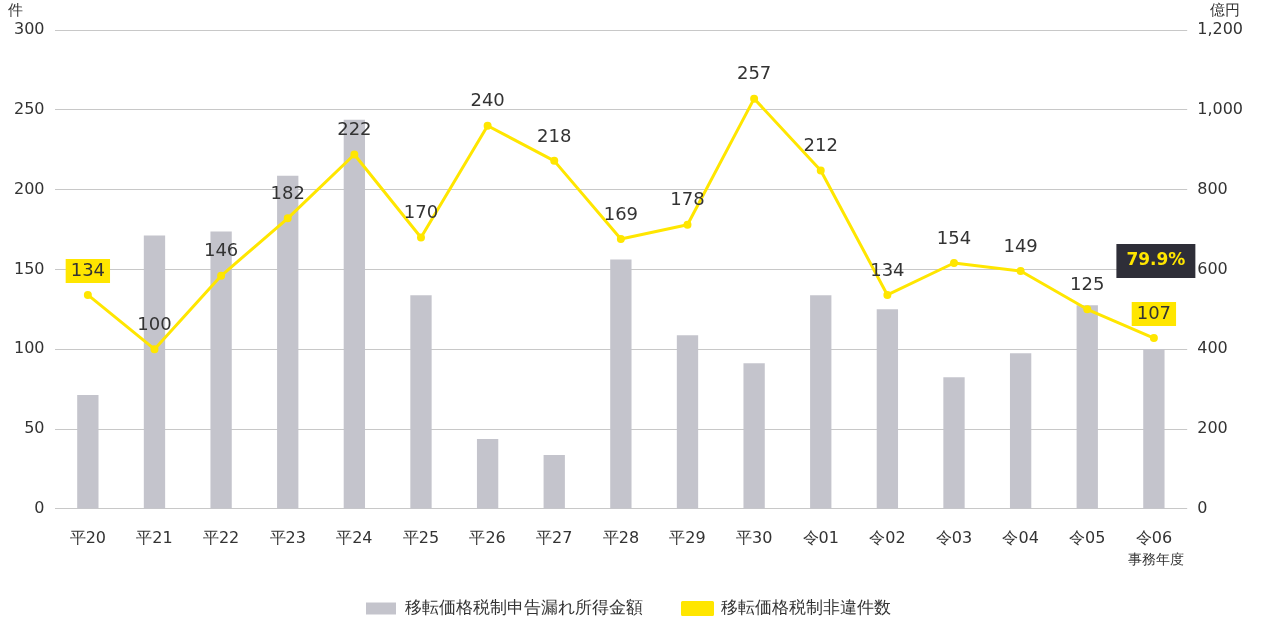 The width and height of the screenshot is (1263, 627). Describe the element at coordinates (1020, 537) in the screenshot. I see `x-tick-label: 令04` at that location.